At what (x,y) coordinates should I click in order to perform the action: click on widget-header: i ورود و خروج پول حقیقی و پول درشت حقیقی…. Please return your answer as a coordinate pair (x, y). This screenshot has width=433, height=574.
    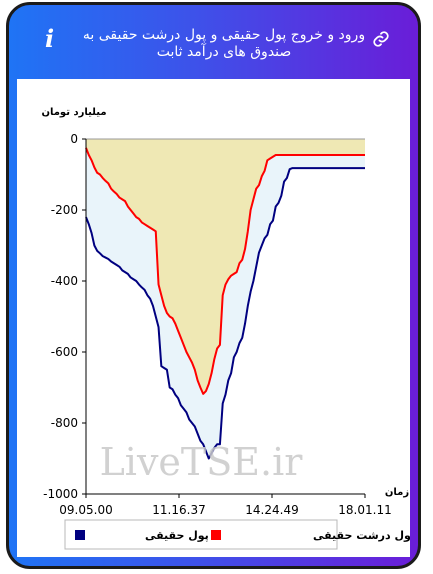
    Looking at the image, I should click on (213, 40).